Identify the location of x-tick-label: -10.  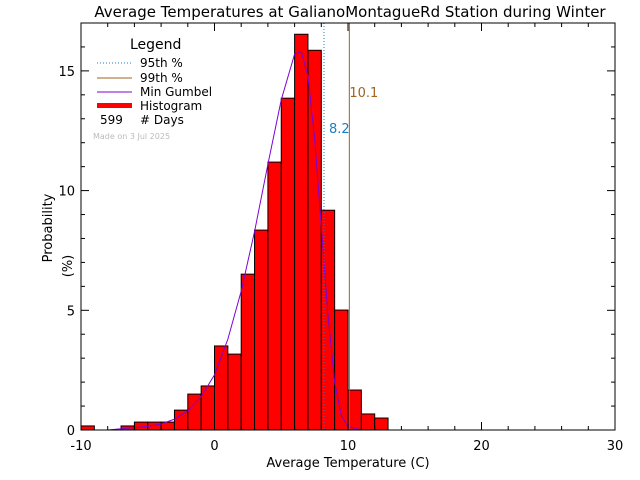
(80, 446).